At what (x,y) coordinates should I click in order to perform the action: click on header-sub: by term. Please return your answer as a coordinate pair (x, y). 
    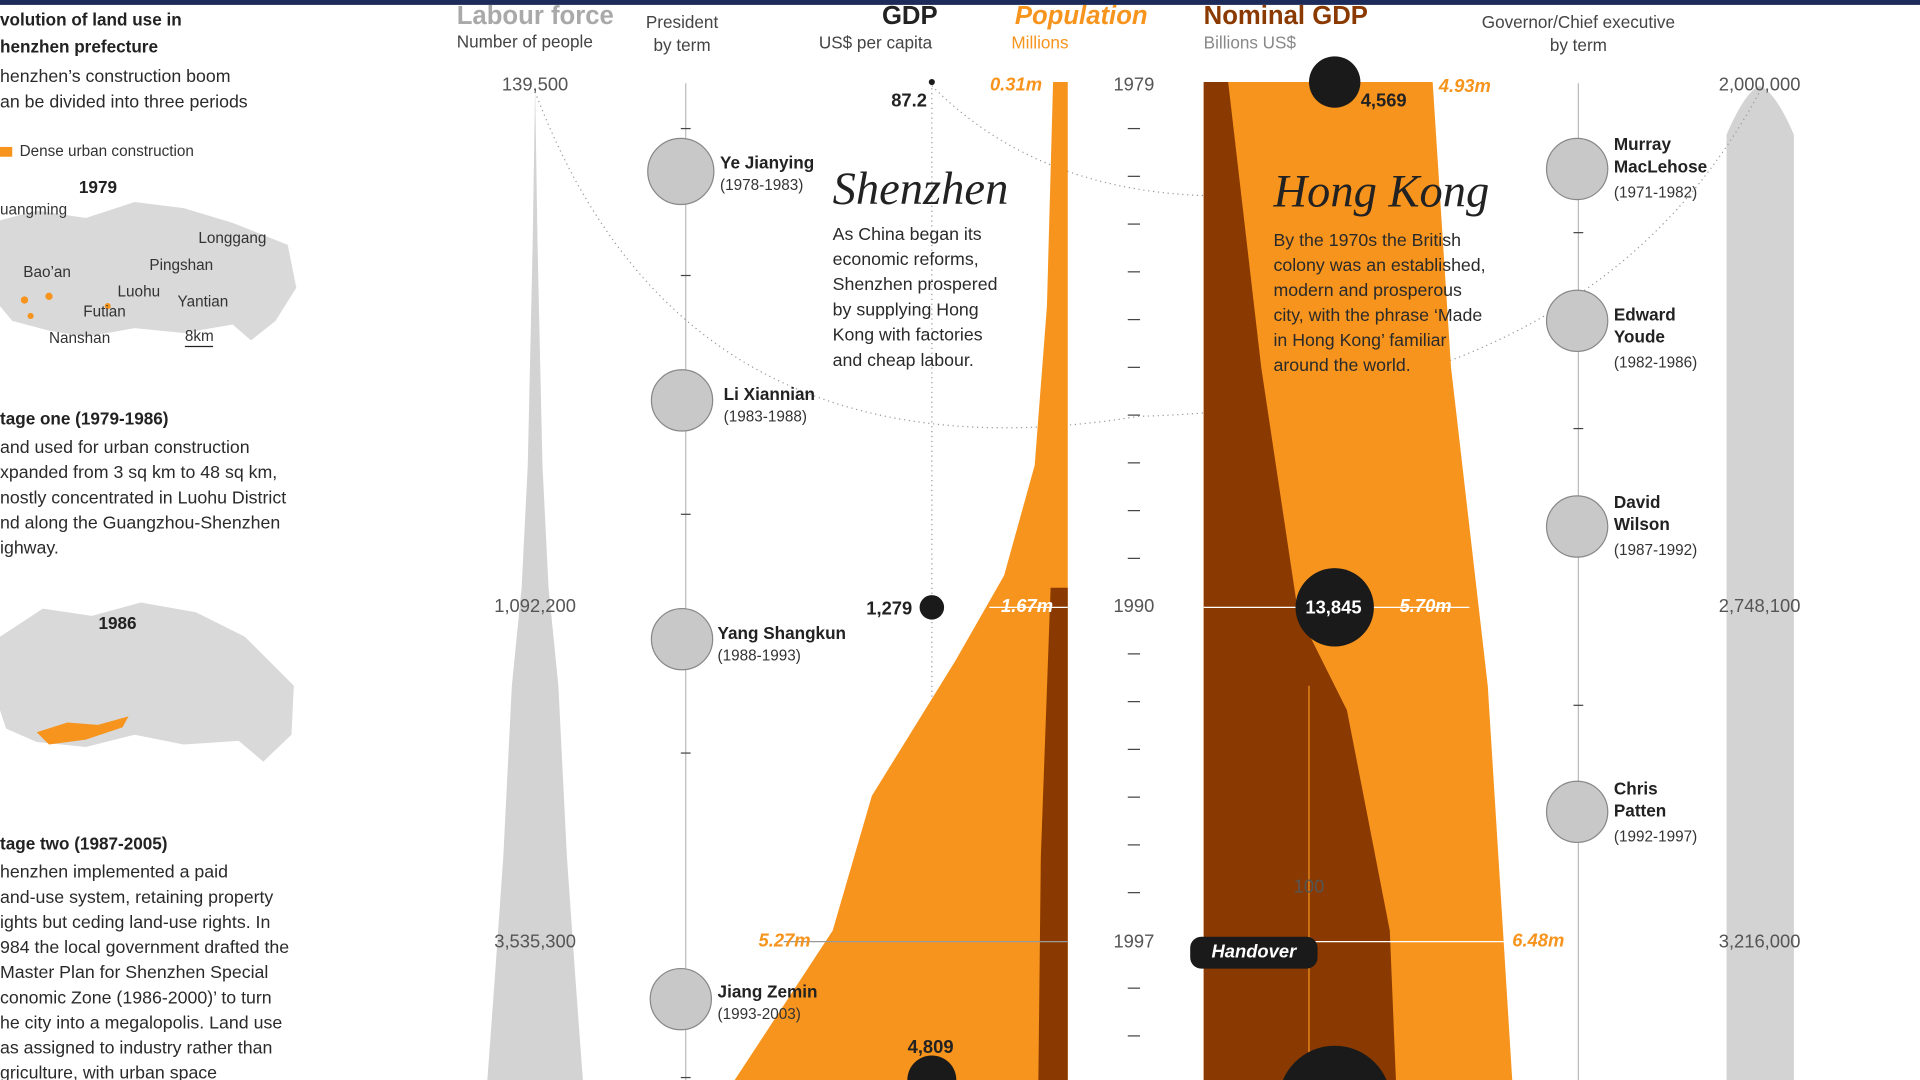
    Looking at the image, I should click on (1578, 45).